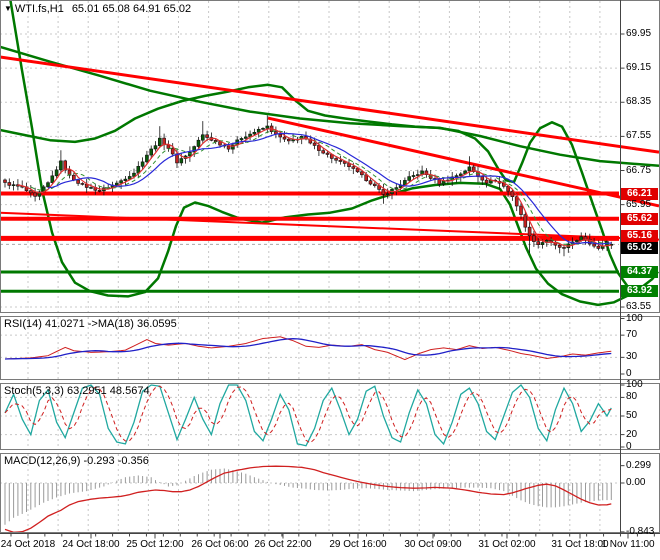 The width and height of the screenshot is (660, 560). I want to click on price-axis-label: 69.95, so click(639, 33).